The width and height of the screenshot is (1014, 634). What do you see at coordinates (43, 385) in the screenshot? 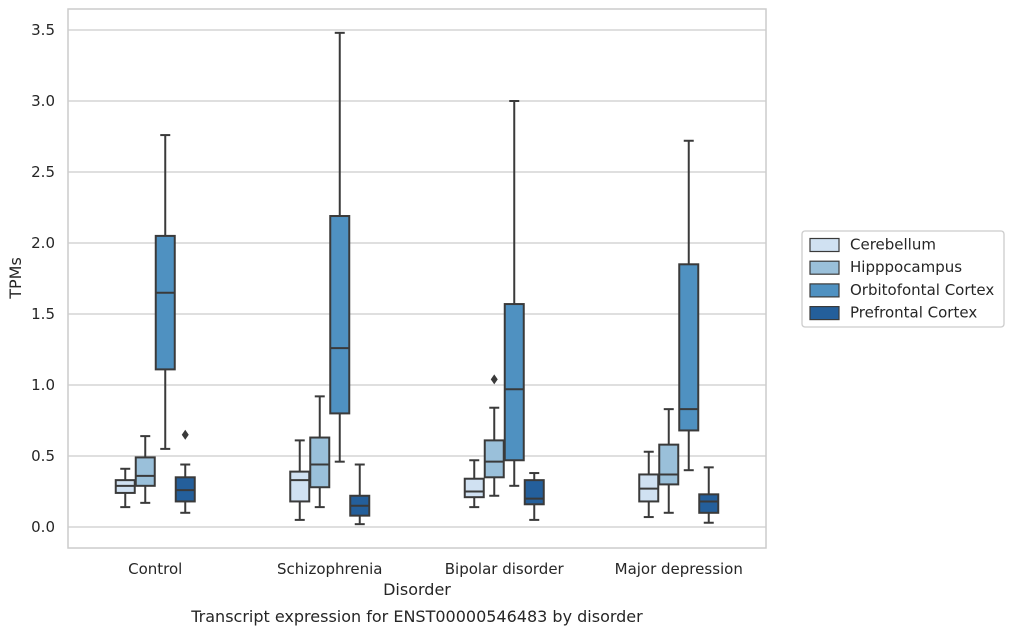
I see `y-tick-label: 1.0` at bounding box center [43, 385].